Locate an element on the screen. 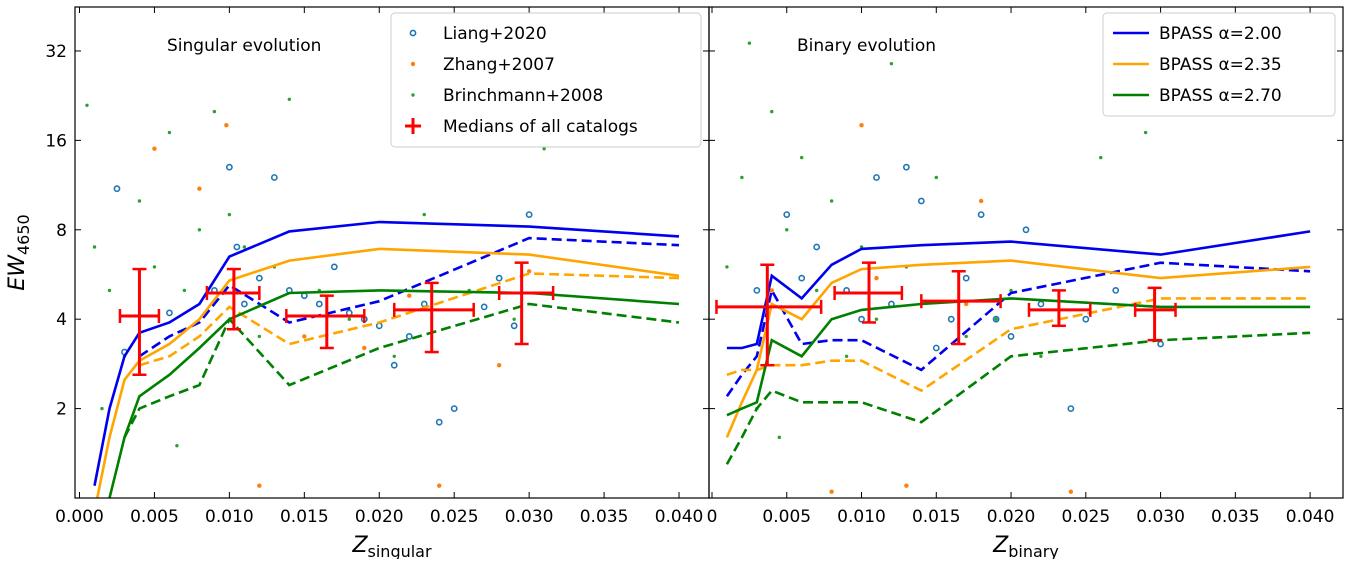 This screenshot has width=1354, height=563. legend-label: Zhang+2007 is located at coordinates (499, 65).